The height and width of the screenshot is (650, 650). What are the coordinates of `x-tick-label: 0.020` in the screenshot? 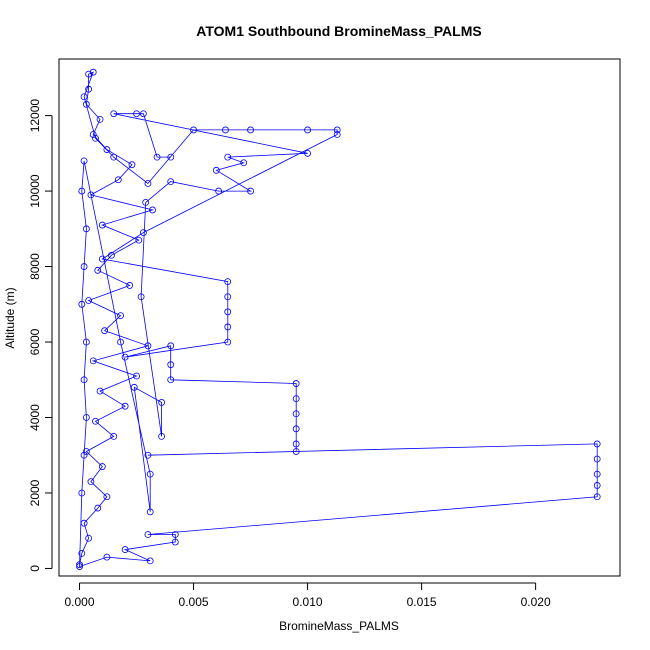 It's located at (536, 602).